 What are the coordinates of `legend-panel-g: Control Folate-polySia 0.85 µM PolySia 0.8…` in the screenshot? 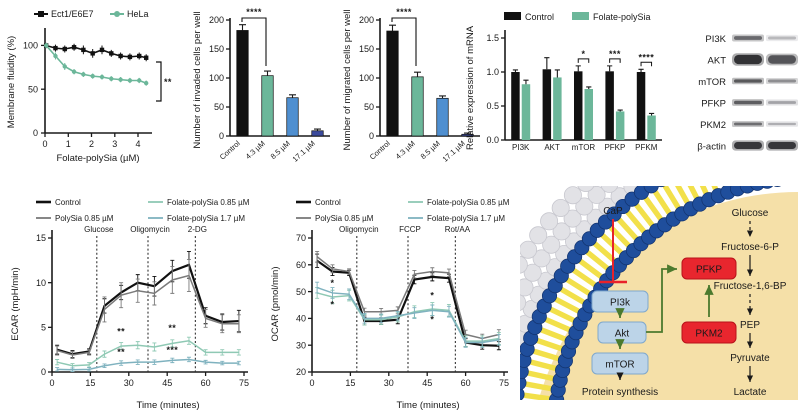 It's located at (403, 210).